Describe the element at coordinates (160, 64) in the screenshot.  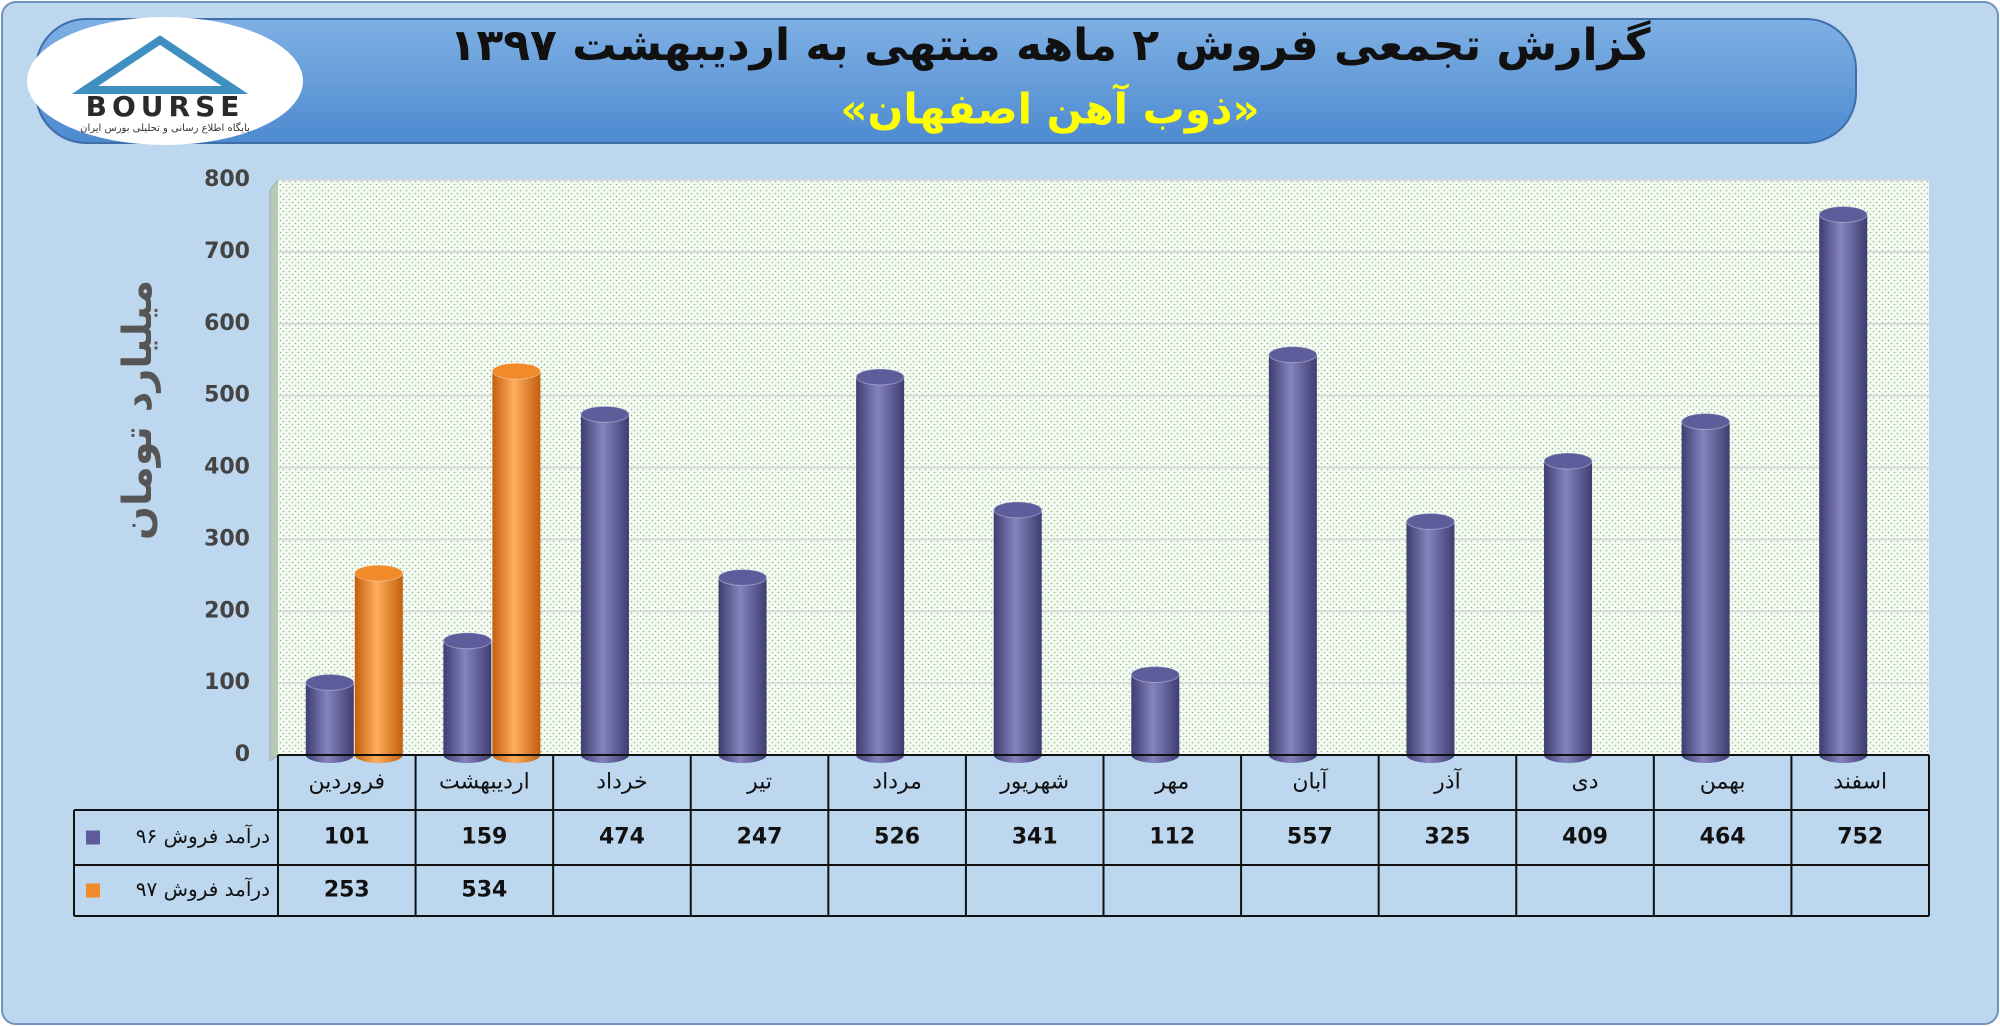
I see `logo-icon` at that location.